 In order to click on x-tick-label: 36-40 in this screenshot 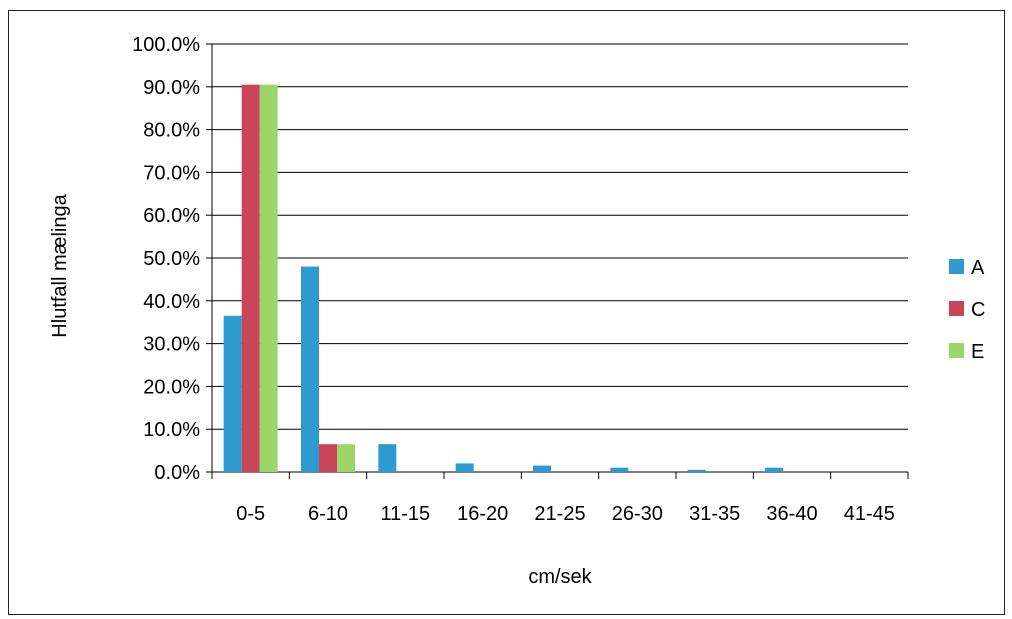, I will do `click(791, 514)`.